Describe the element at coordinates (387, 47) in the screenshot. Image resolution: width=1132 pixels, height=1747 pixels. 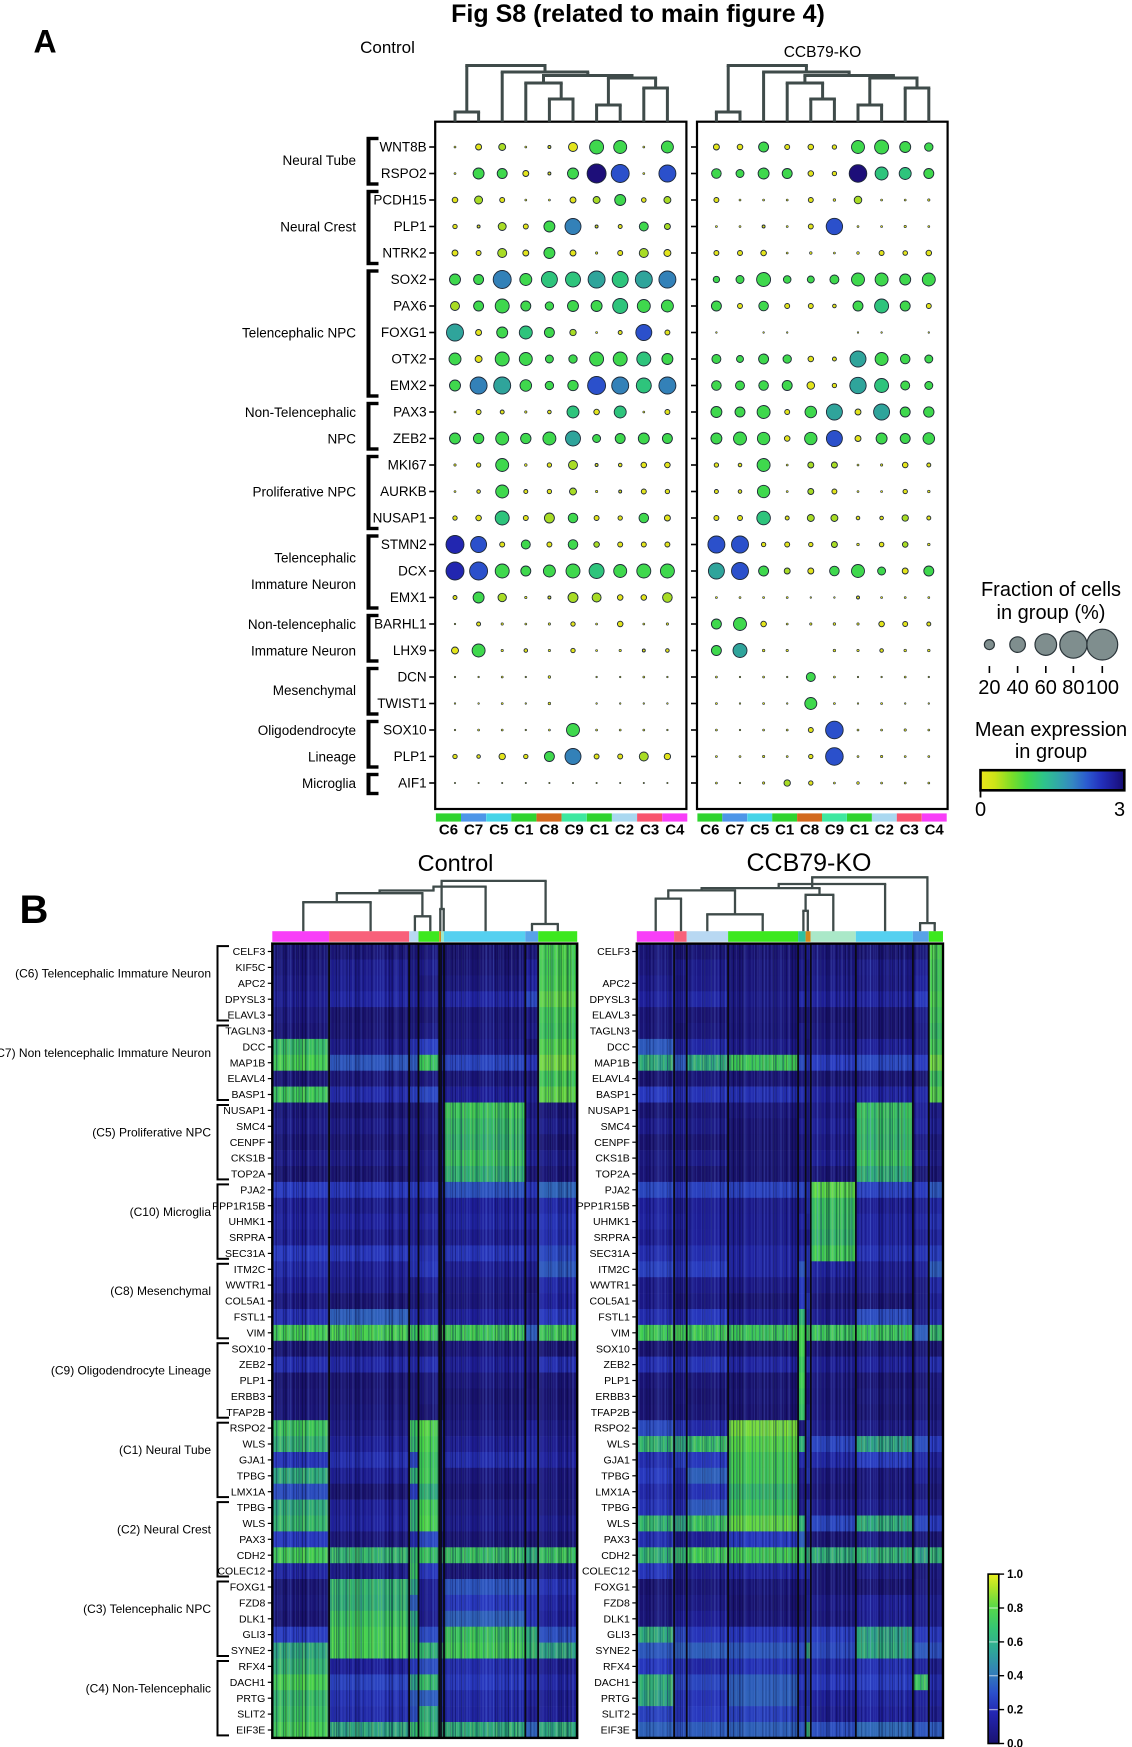
I see `svg-text: Control` at that location.